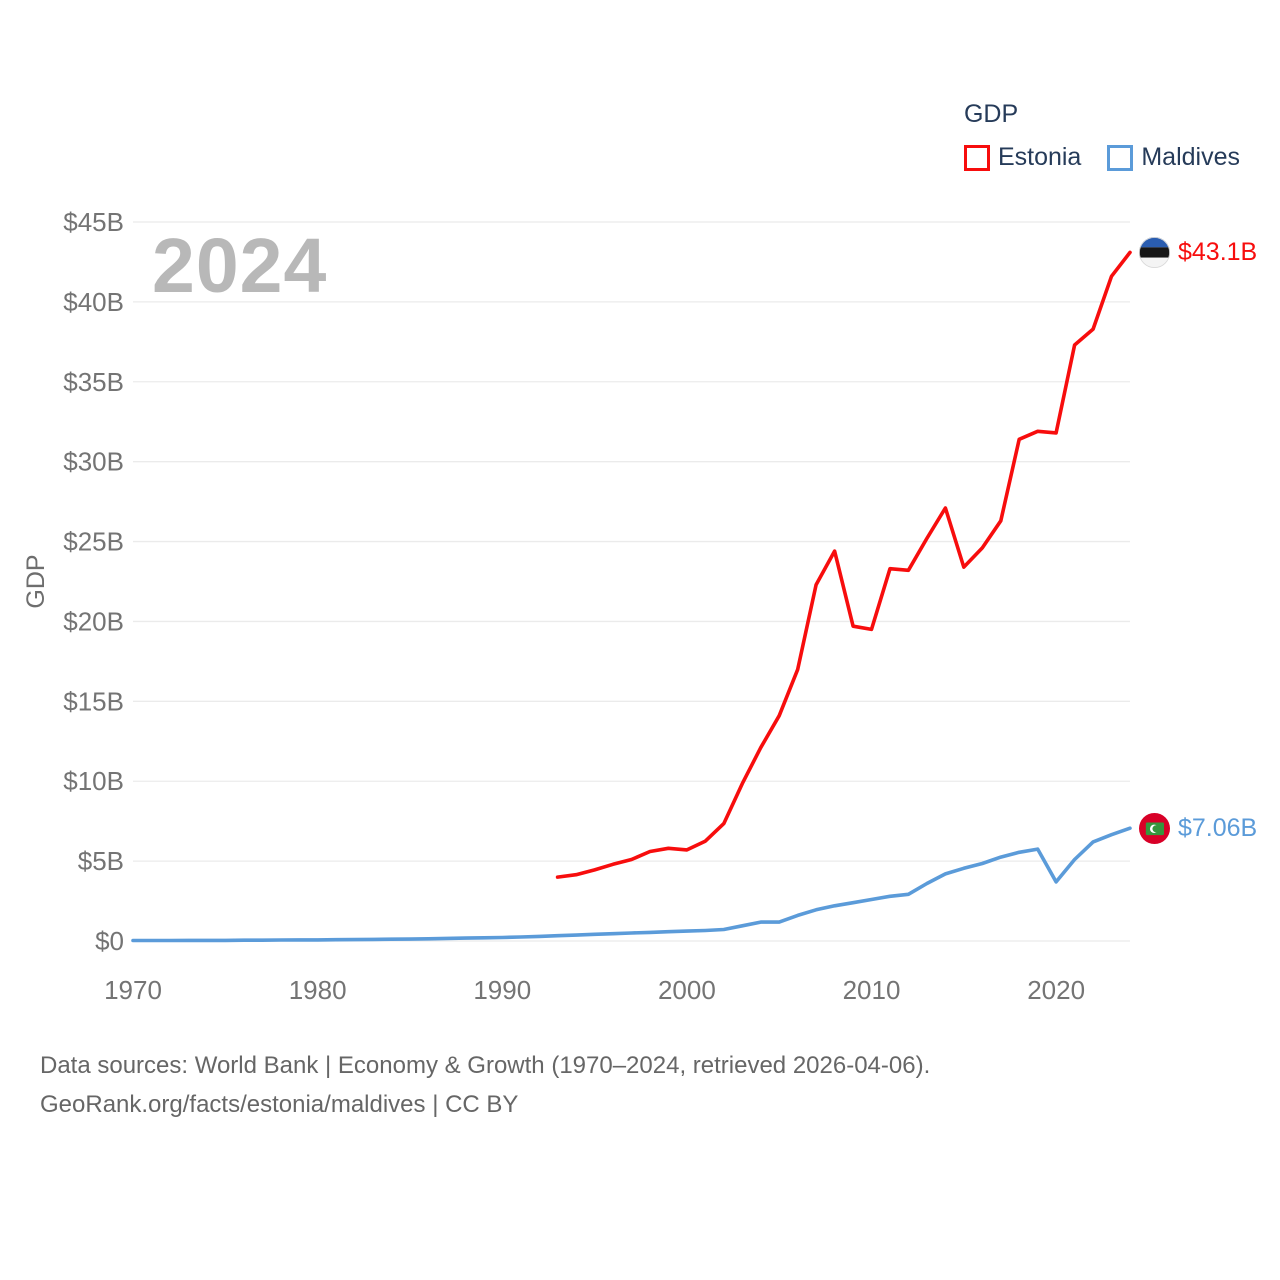  I want to click on svg-text: 2010, so click(872, 990).